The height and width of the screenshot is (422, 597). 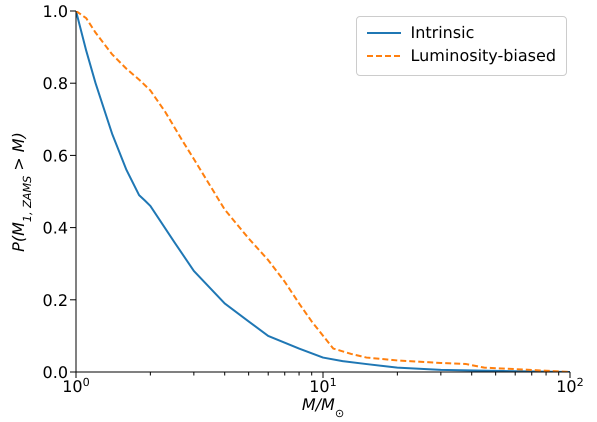 What do you see at coordinates (442, 32) in the screenshot?
I see `legend-label: Intrinsic` at bounding box center [442, 32].